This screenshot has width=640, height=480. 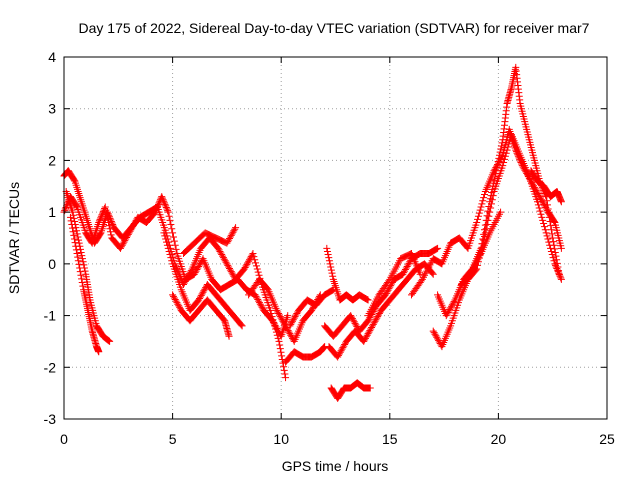 I want to click on x-axis-label: GPS time / hours, so click(x=335, y=466).